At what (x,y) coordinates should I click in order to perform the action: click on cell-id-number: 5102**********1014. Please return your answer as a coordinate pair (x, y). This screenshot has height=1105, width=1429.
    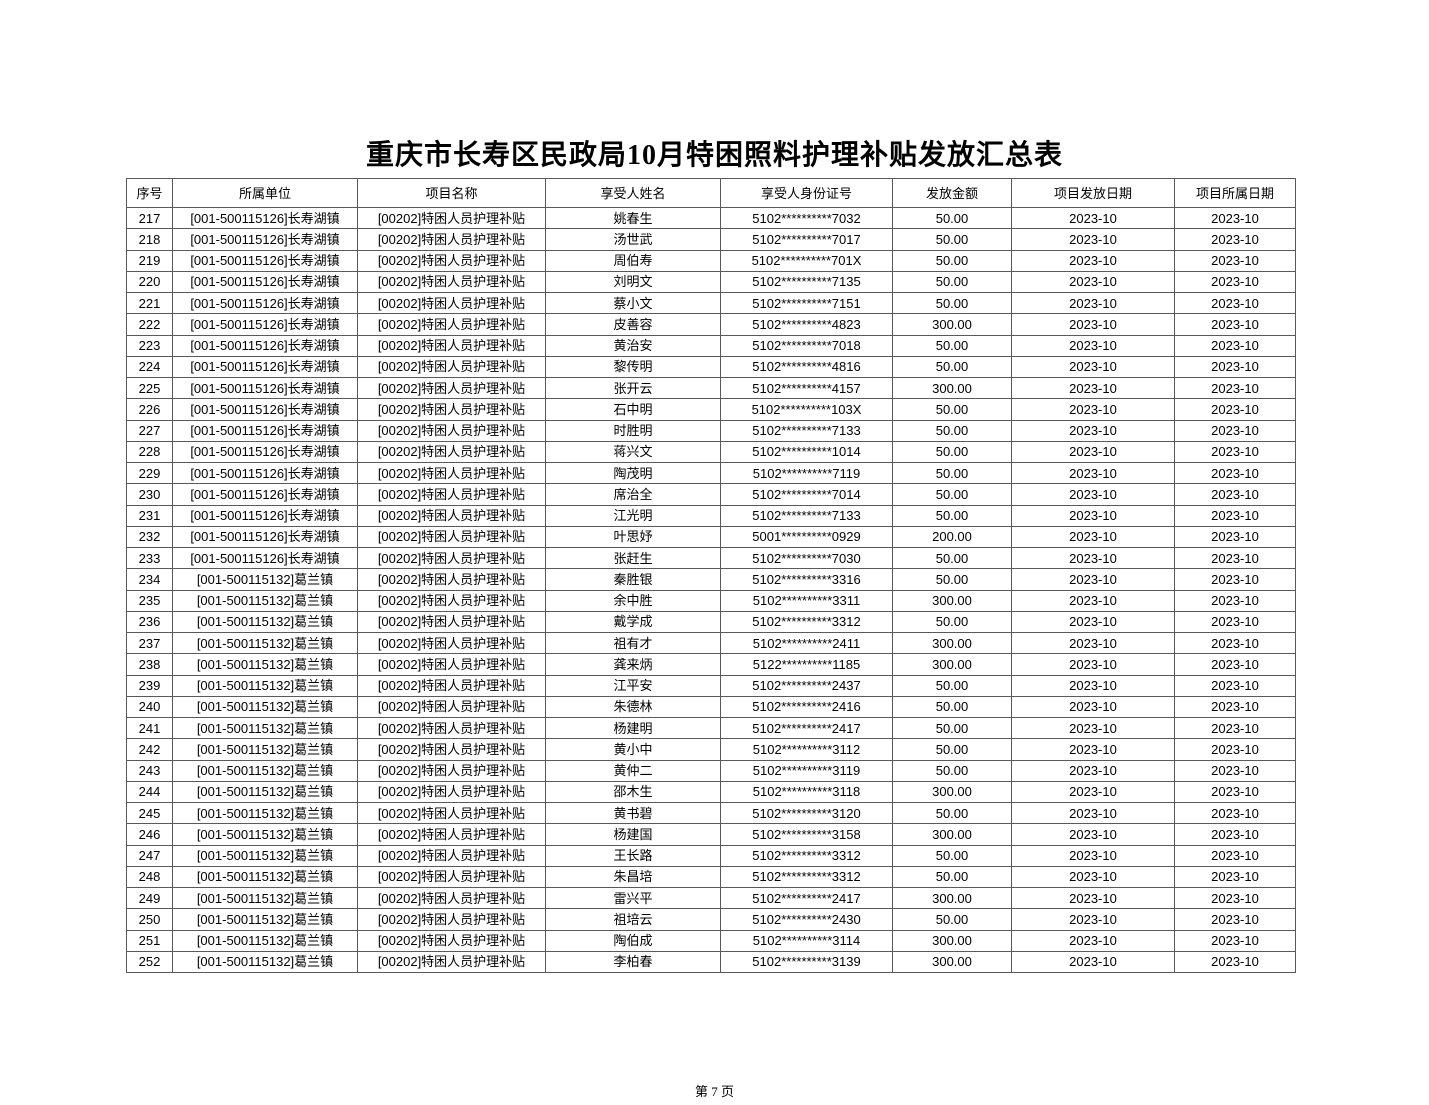
    Looking at the image, I should click on (806, 452).